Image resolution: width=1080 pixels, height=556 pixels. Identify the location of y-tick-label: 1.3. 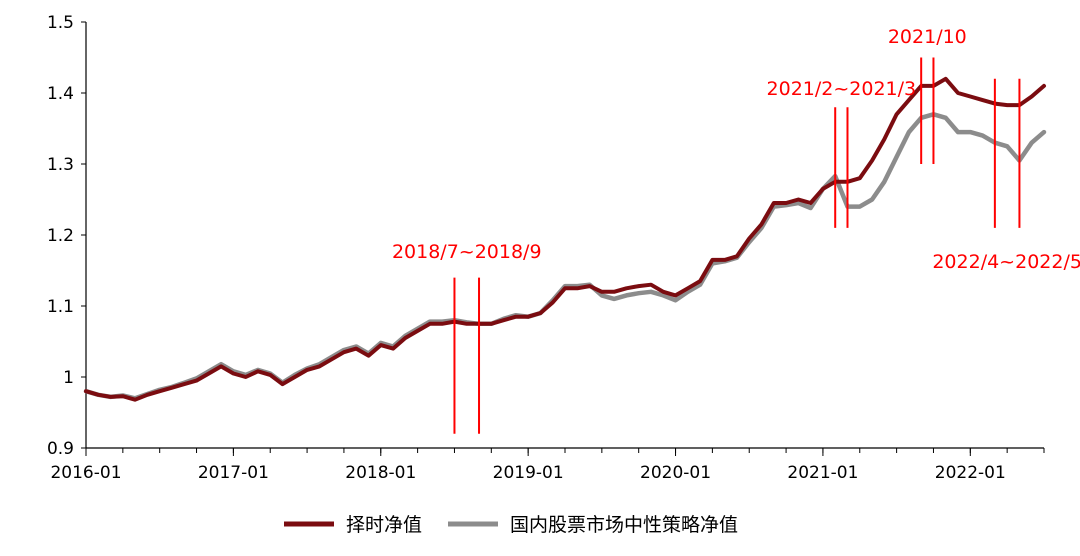
(60, 165).